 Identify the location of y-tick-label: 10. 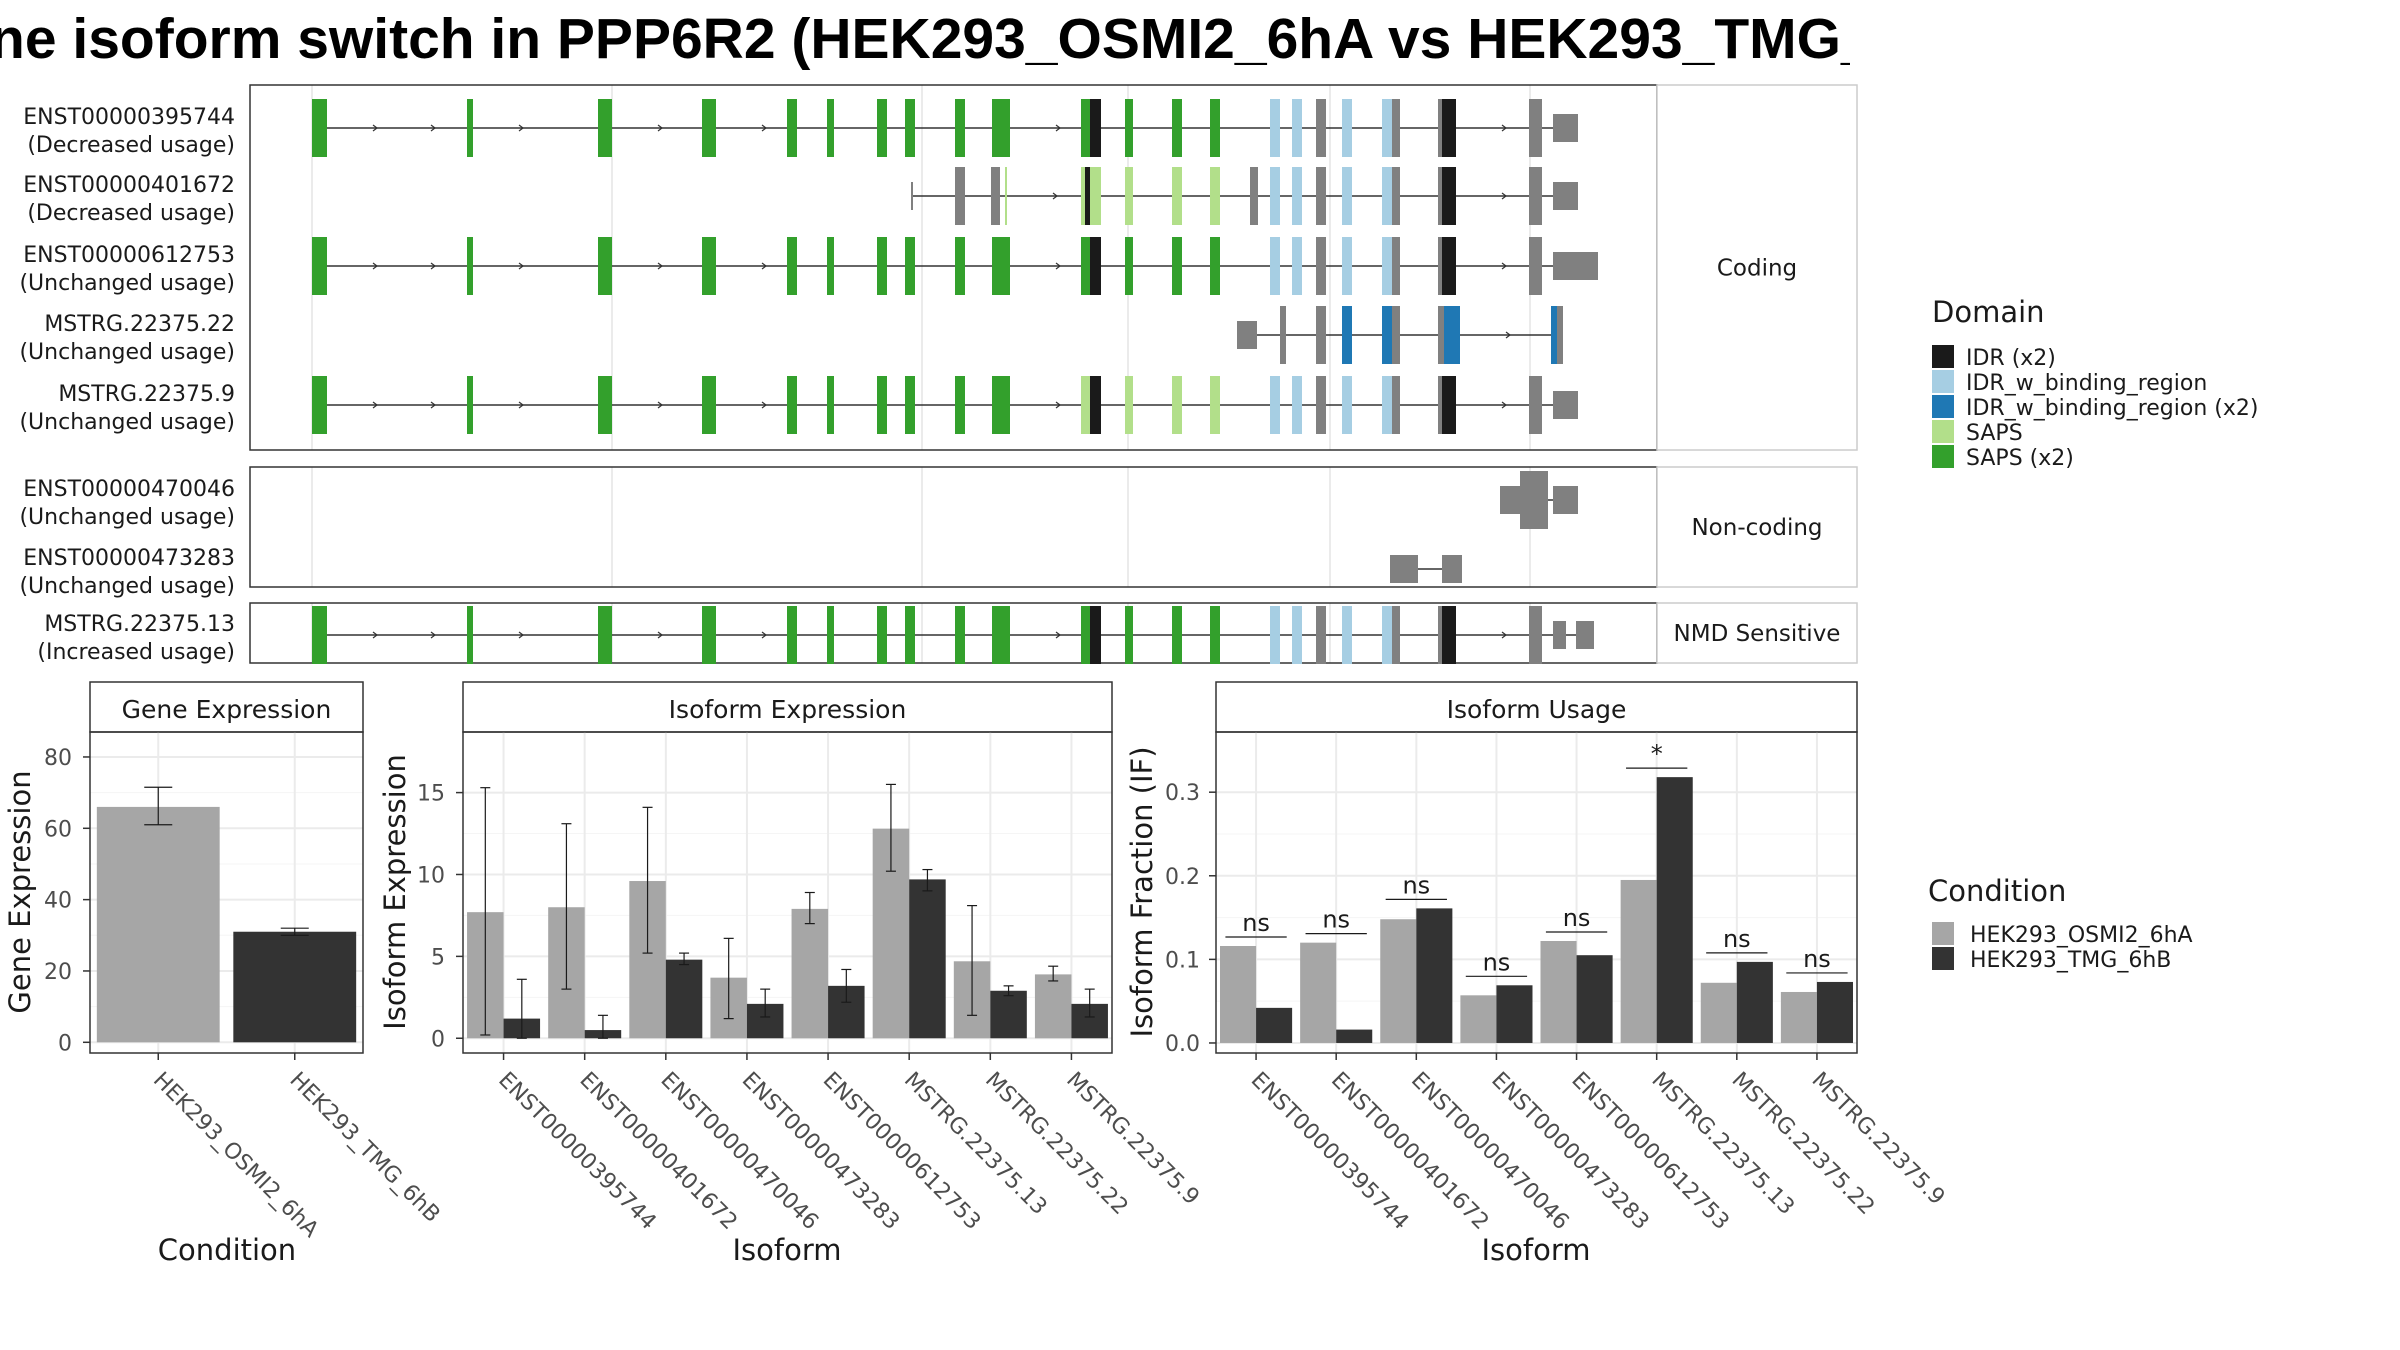
(431, 875).